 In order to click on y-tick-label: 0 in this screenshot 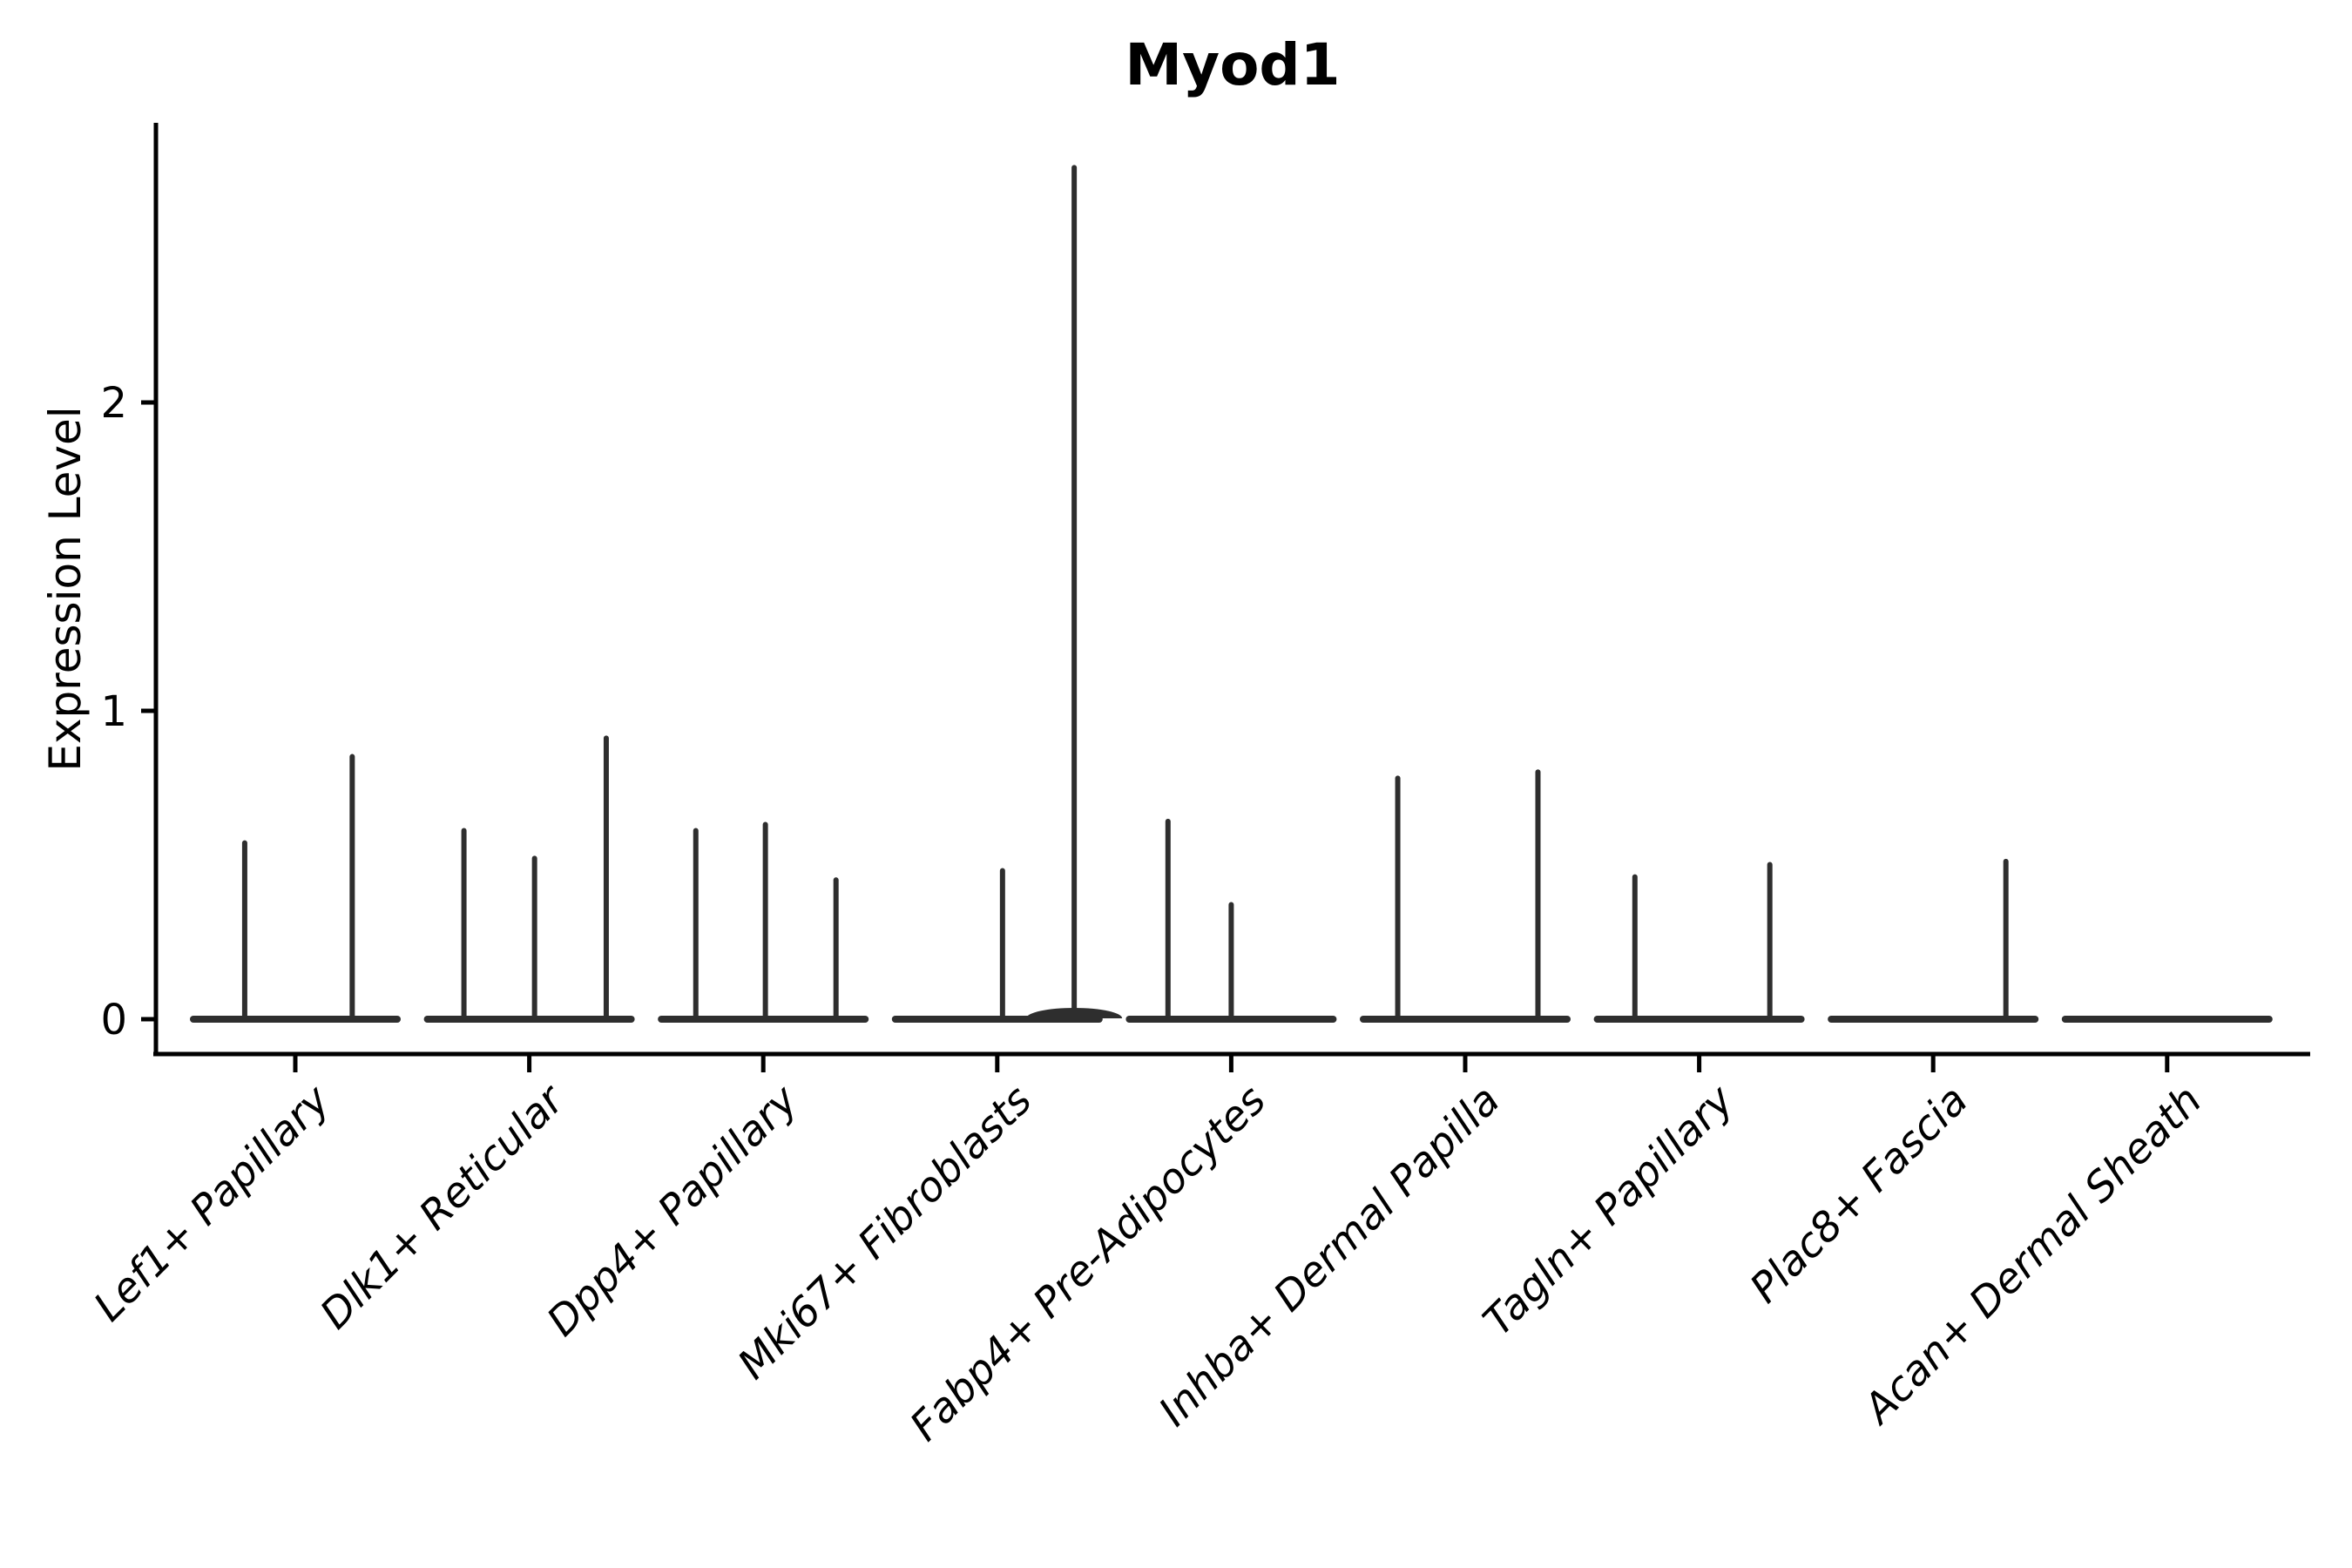, I will do `click(114, 1020)`.